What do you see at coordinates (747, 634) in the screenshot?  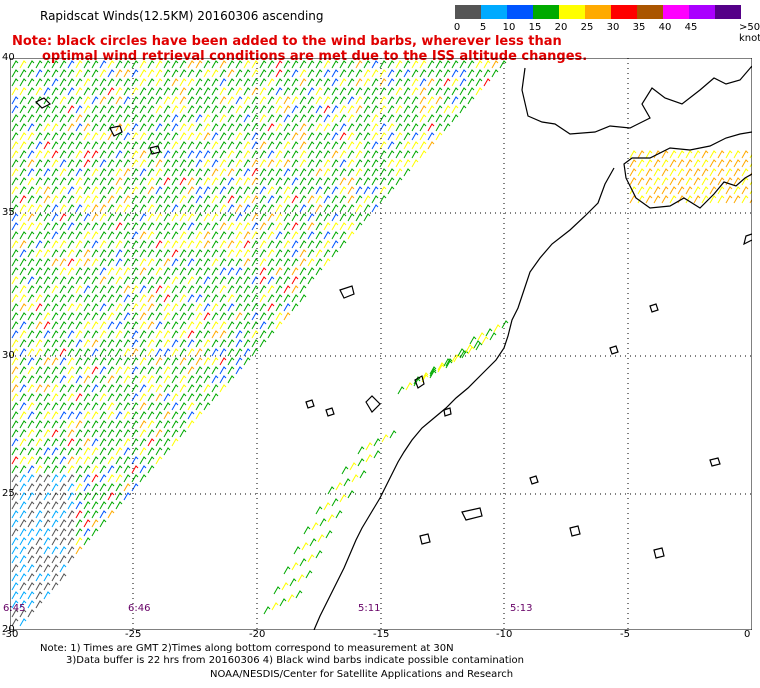 I see `lon-label: 0` at bounding box center [747, 634].